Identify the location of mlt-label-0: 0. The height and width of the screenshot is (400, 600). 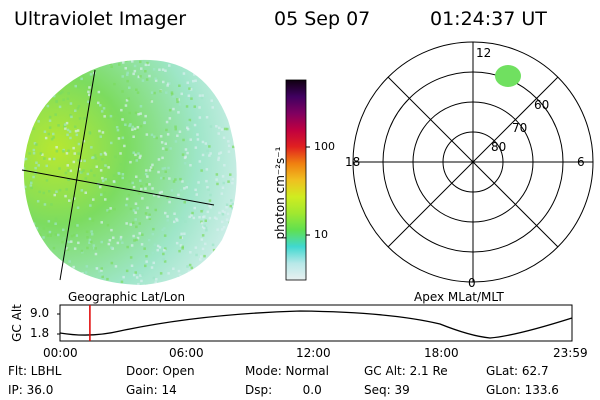
(472, 283).